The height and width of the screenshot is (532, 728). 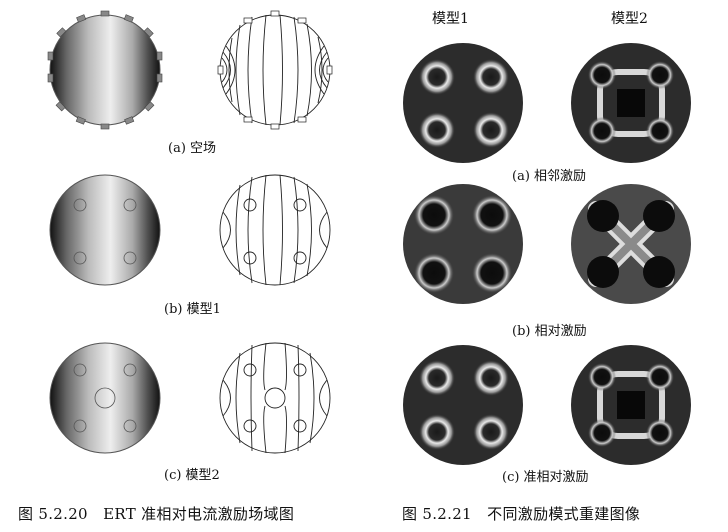 What do you see at coordinates (463, 244) in the screenshot?
I see `recon-opposite-model1` at bounding box center [463, 244].